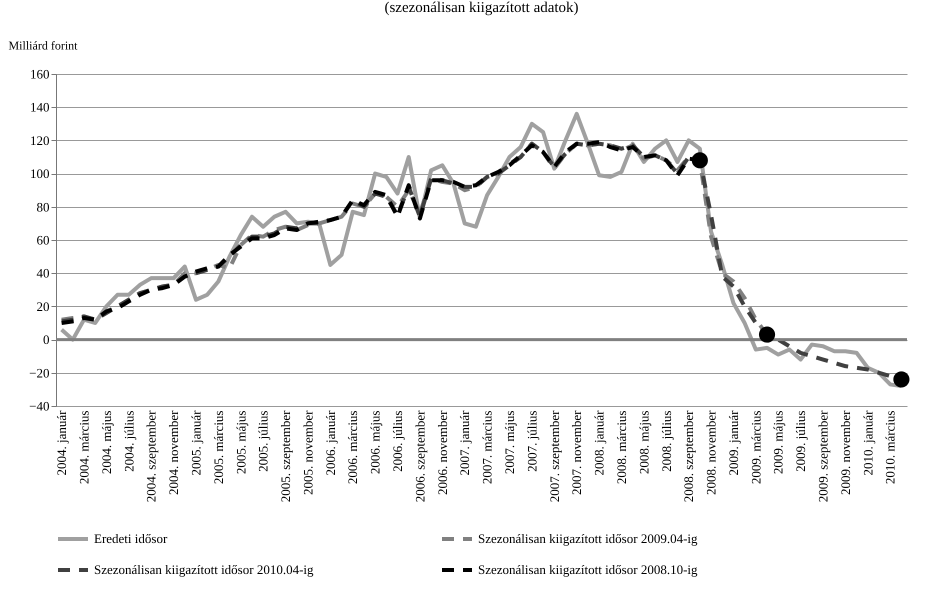  Describe the element at coordinates (43, 206) in the screenshot. I see `y-tick-label: 80` at that location.